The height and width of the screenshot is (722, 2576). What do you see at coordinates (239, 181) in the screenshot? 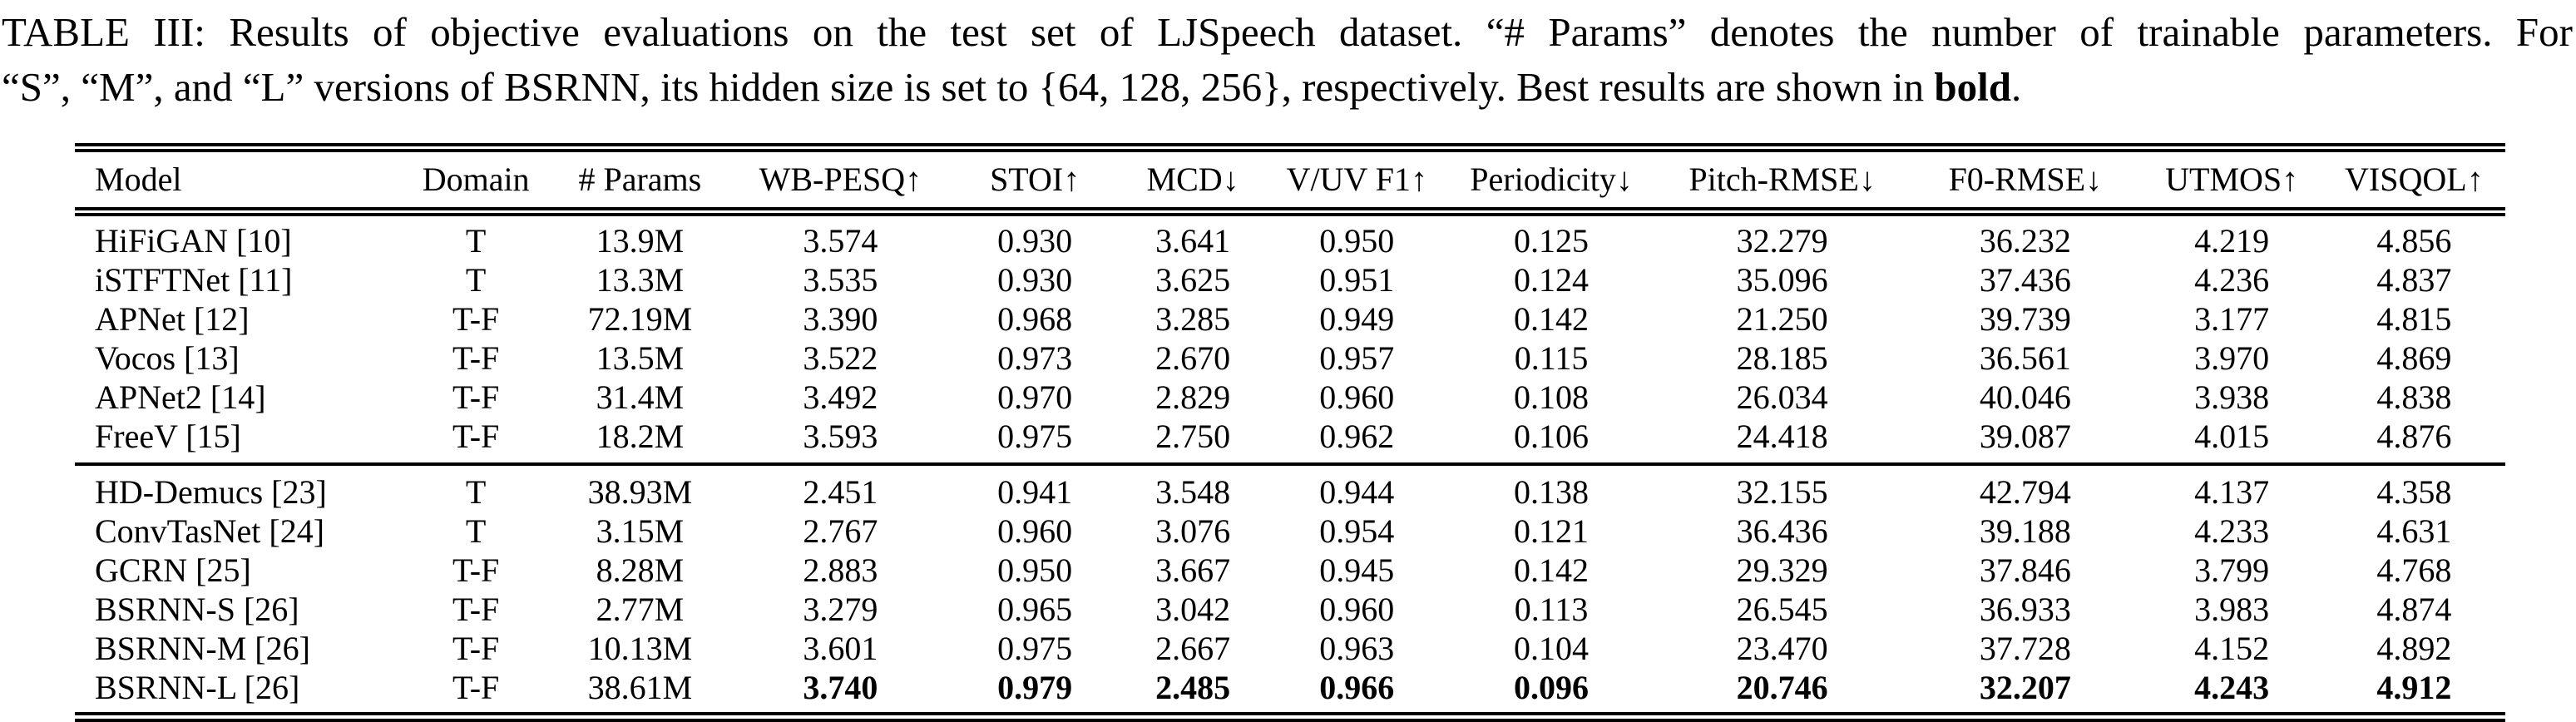
I see `column-header-model: Model` at bounding box center [239, 181].